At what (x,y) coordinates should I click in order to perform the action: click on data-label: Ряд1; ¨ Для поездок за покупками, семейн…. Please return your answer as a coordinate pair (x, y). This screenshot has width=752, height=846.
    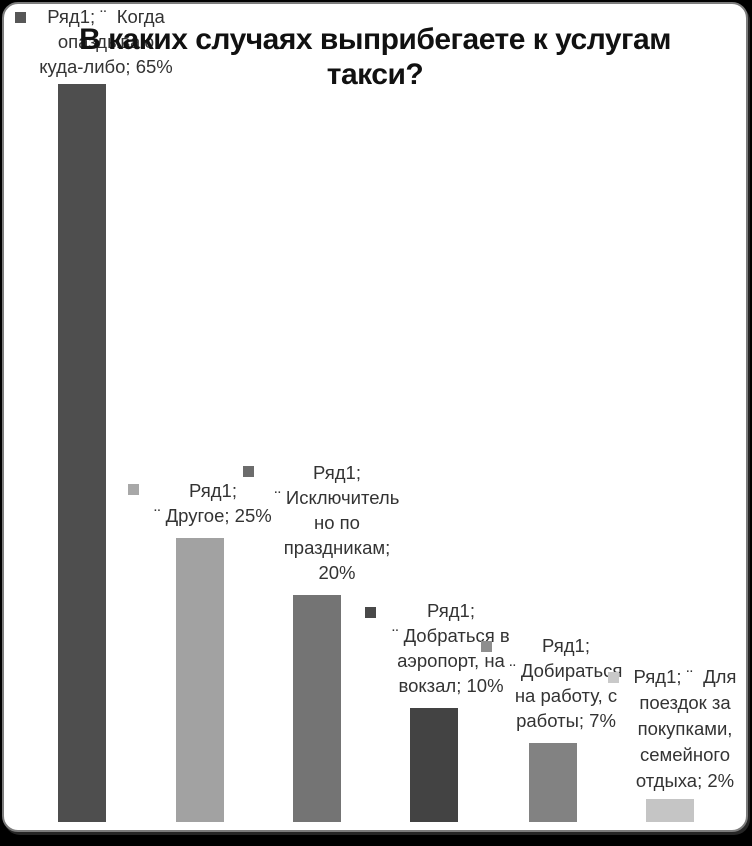
    Looking at the image, I should click on (685, 728).